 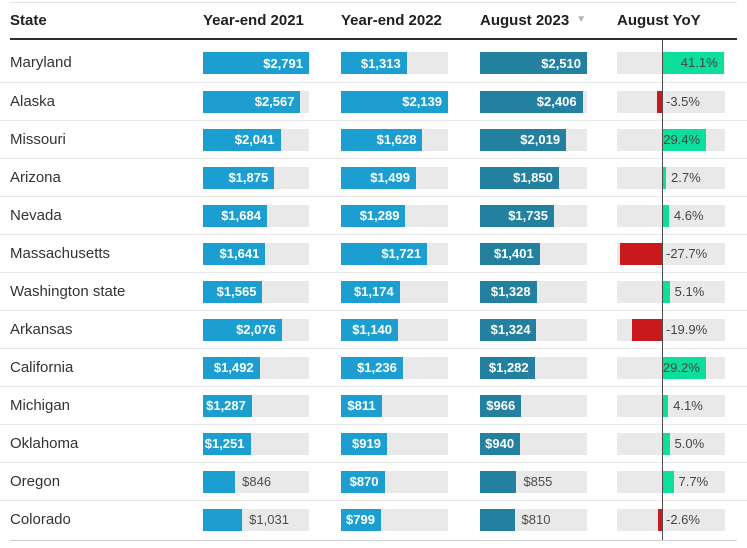 What do you see at coordinates (533, 215) in the screenshot?
I see `bar-track: $1,735` at bounding box center [533, 215].